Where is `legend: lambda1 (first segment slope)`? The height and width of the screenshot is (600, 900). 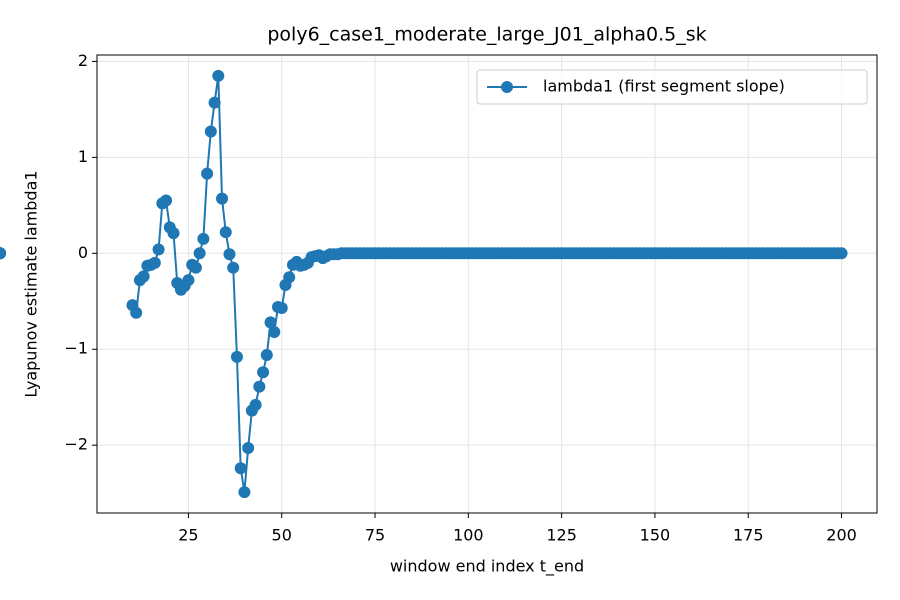
legend: lambda1 (first segment slope) is located at coordinates (672, 87).